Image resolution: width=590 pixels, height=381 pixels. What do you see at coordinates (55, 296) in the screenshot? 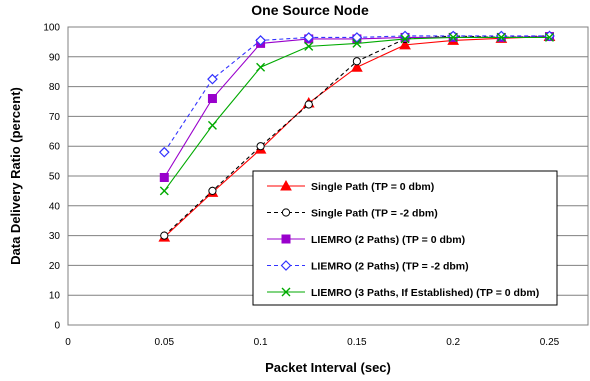
I see `y-tick-label: 10` at bounding box center [55, 296].